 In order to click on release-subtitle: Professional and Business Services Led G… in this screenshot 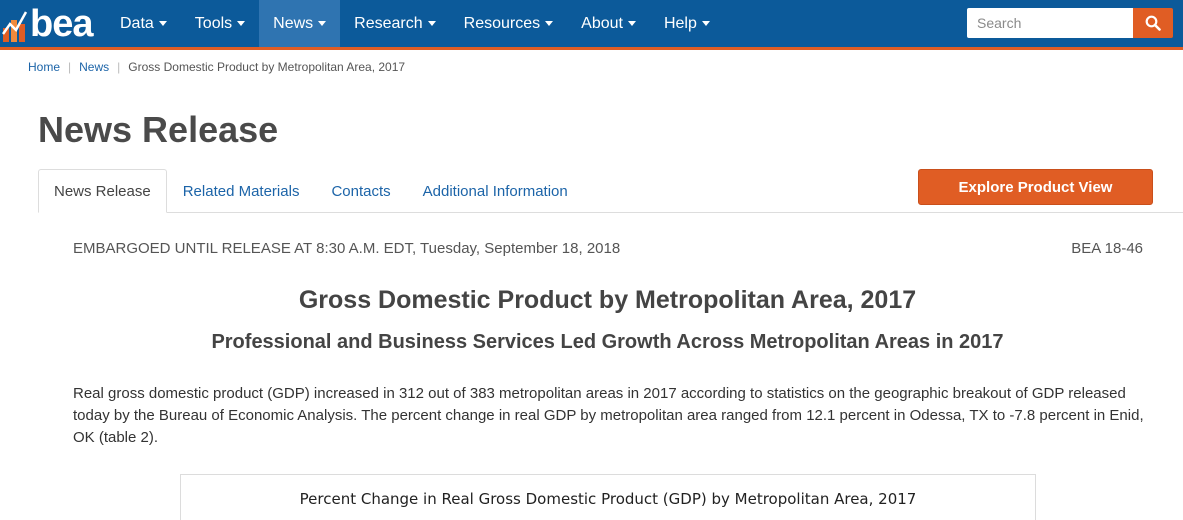, I will do `click(607, 342)`.